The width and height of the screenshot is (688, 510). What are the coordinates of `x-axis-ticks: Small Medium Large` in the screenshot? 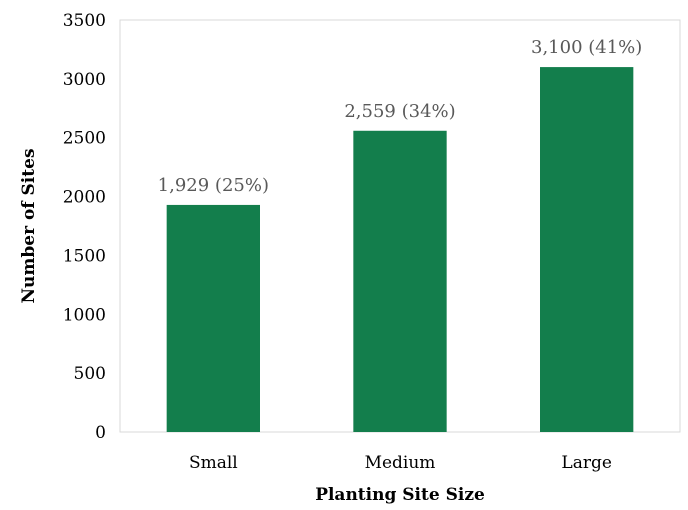 It's located at (400, 463).